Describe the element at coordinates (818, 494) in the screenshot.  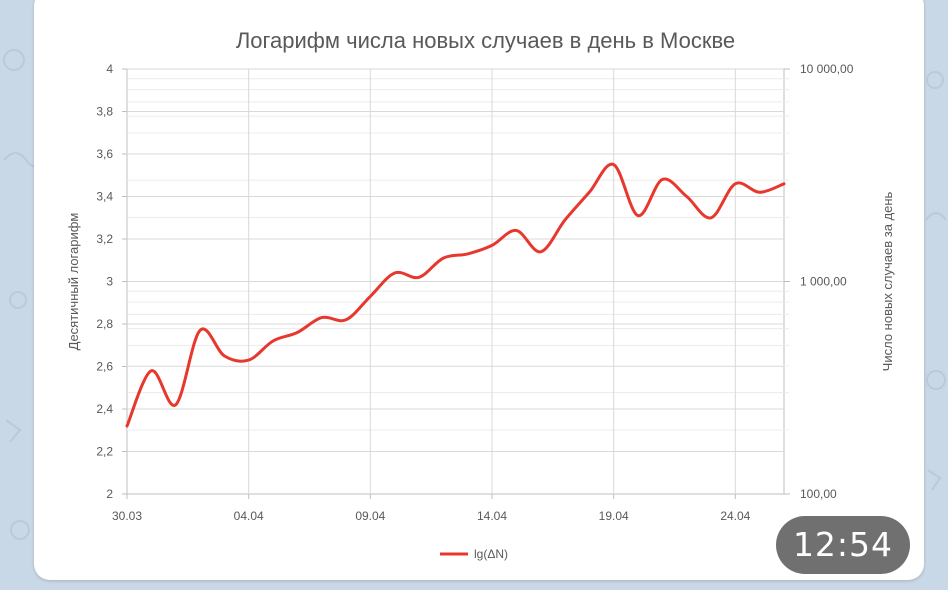
I see `y2-tick-label: 100,00` at that location.